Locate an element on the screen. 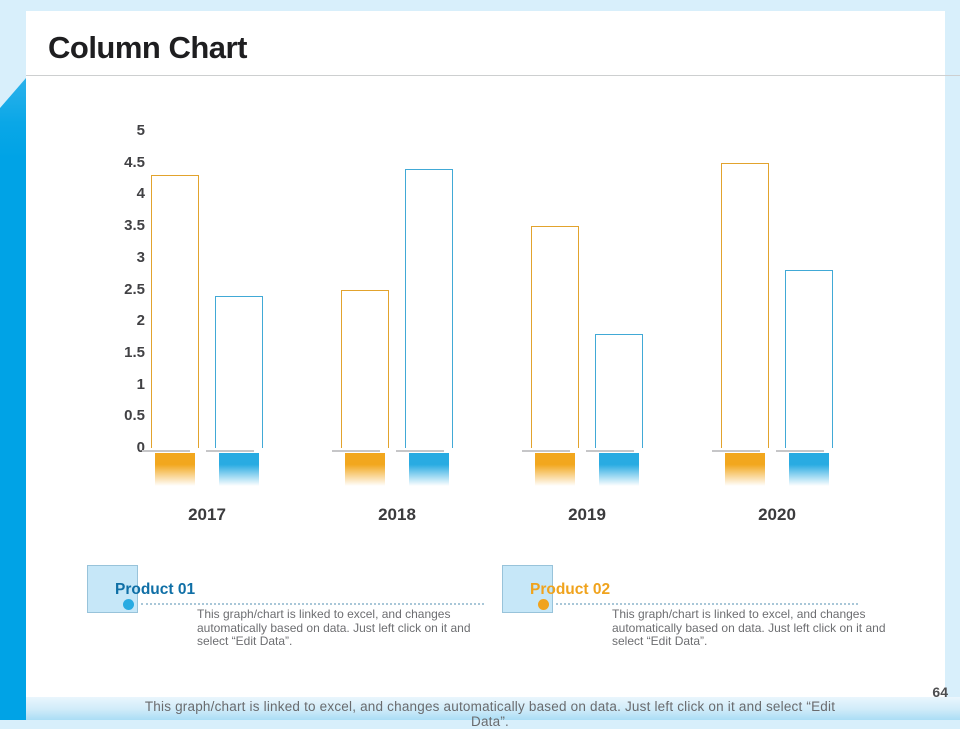 This screenshot has height=729, width=960. y-axis-tick-1: 1 is located at coordinates (140, 384).